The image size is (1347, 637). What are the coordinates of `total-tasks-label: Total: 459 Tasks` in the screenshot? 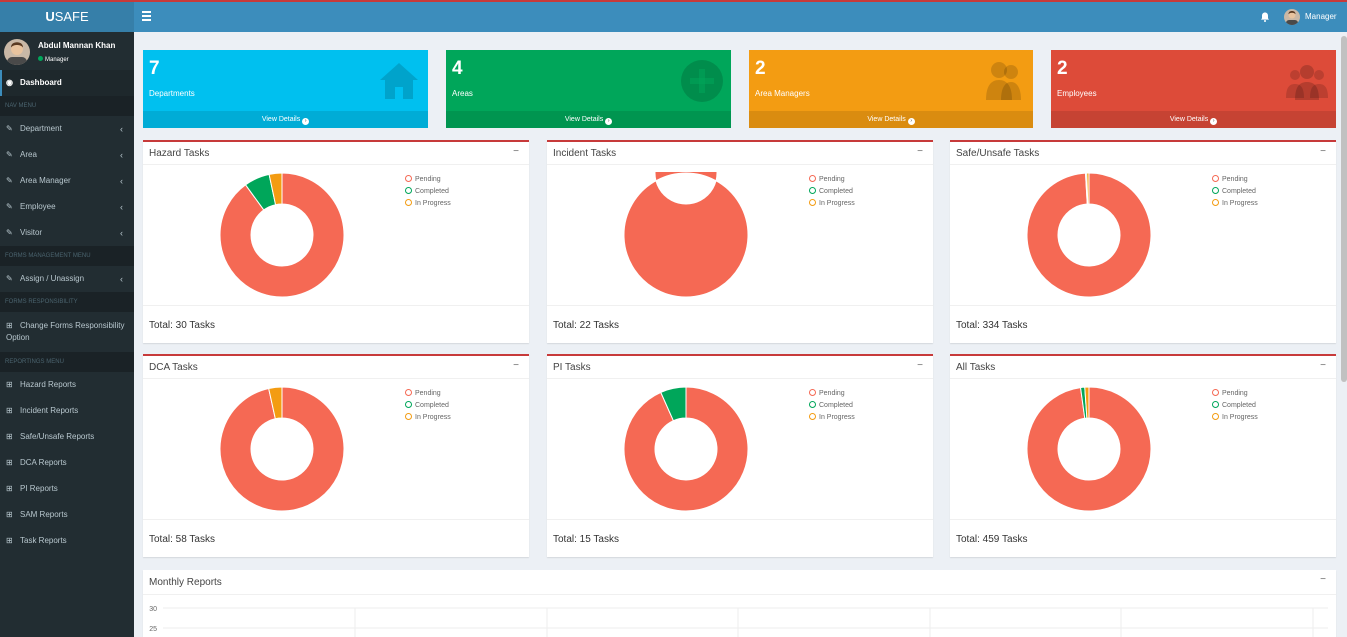 It's located at (992, 539).